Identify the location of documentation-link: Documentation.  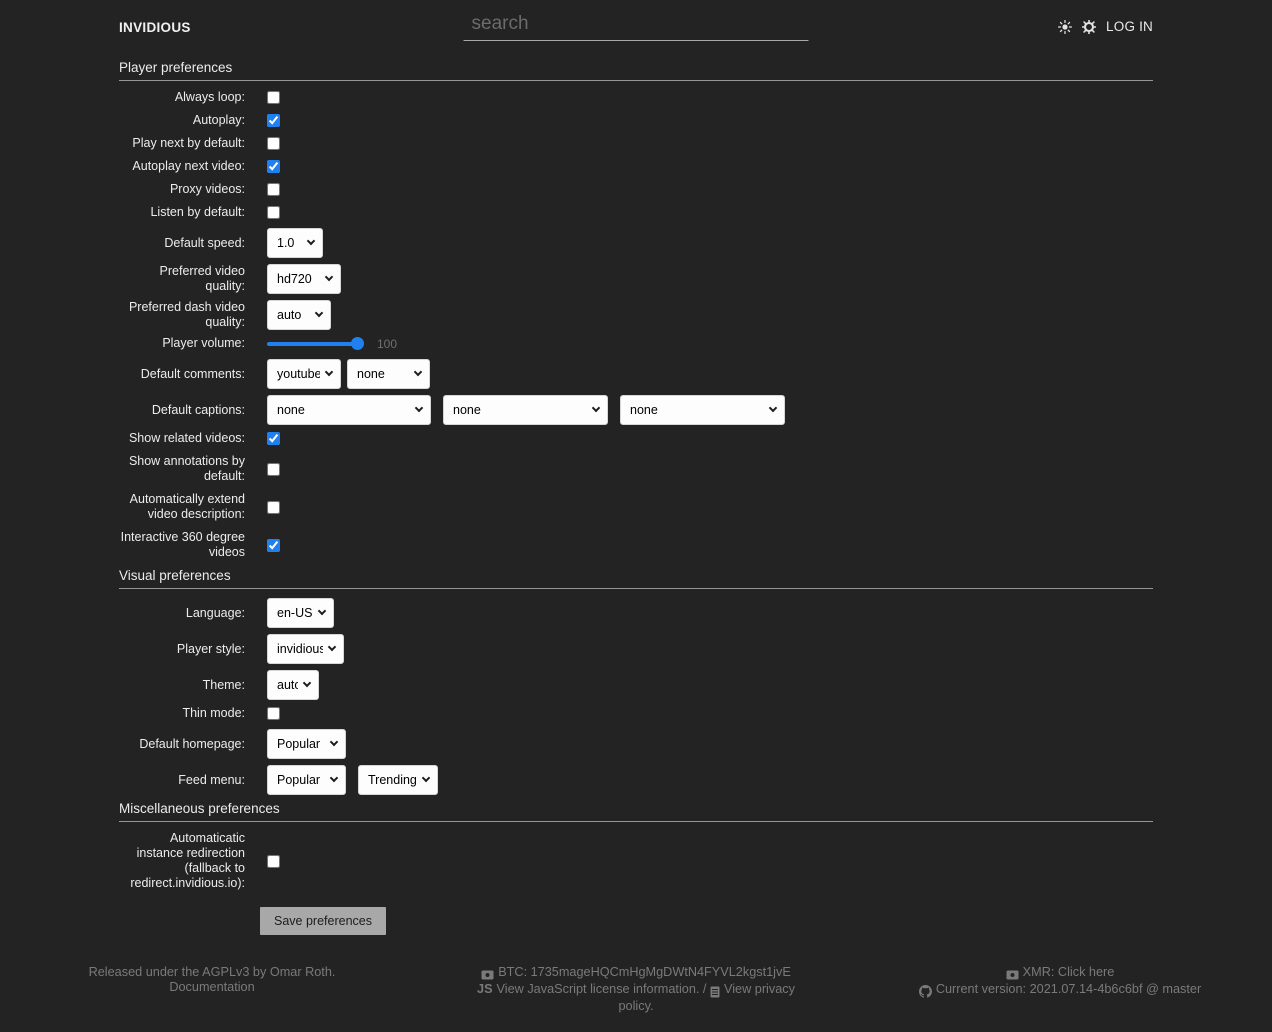
(212, 987).